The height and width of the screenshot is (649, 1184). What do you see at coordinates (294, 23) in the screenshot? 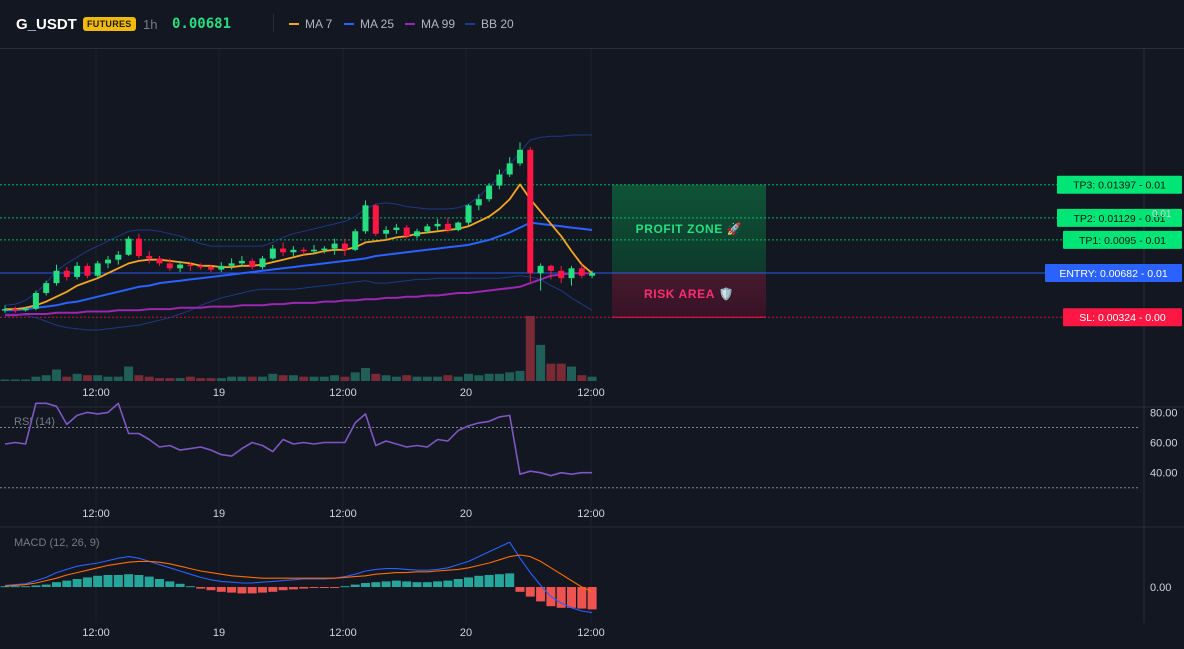
I see `legend-ma7-swatch` at bounding box center [294, 23].